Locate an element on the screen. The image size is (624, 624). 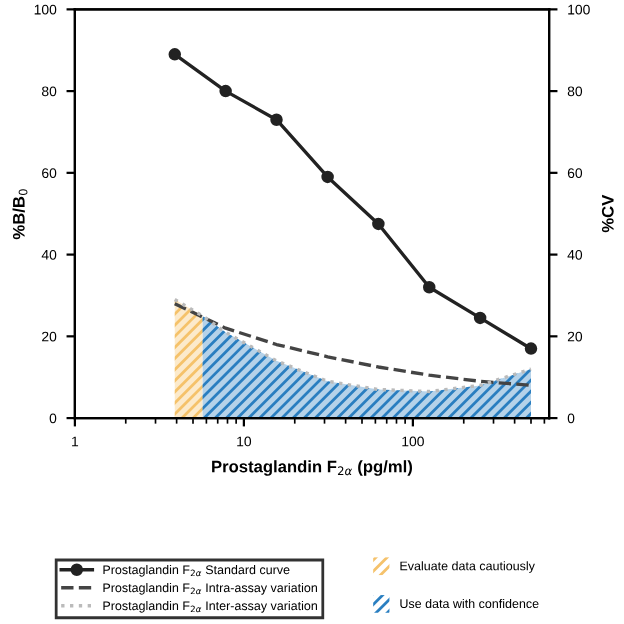
y2-axis-title: %CV is located at coordinates (607, 213).